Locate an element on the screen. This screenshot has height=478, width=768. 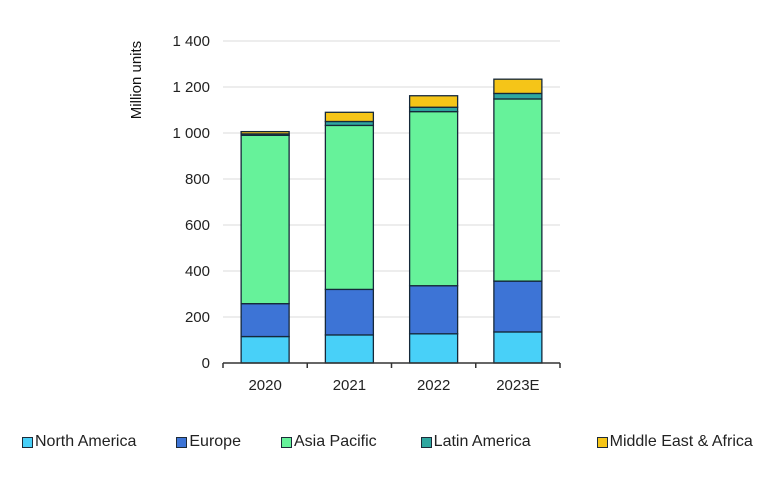
bar-stack-2022 is located at coordinates (433, 229).